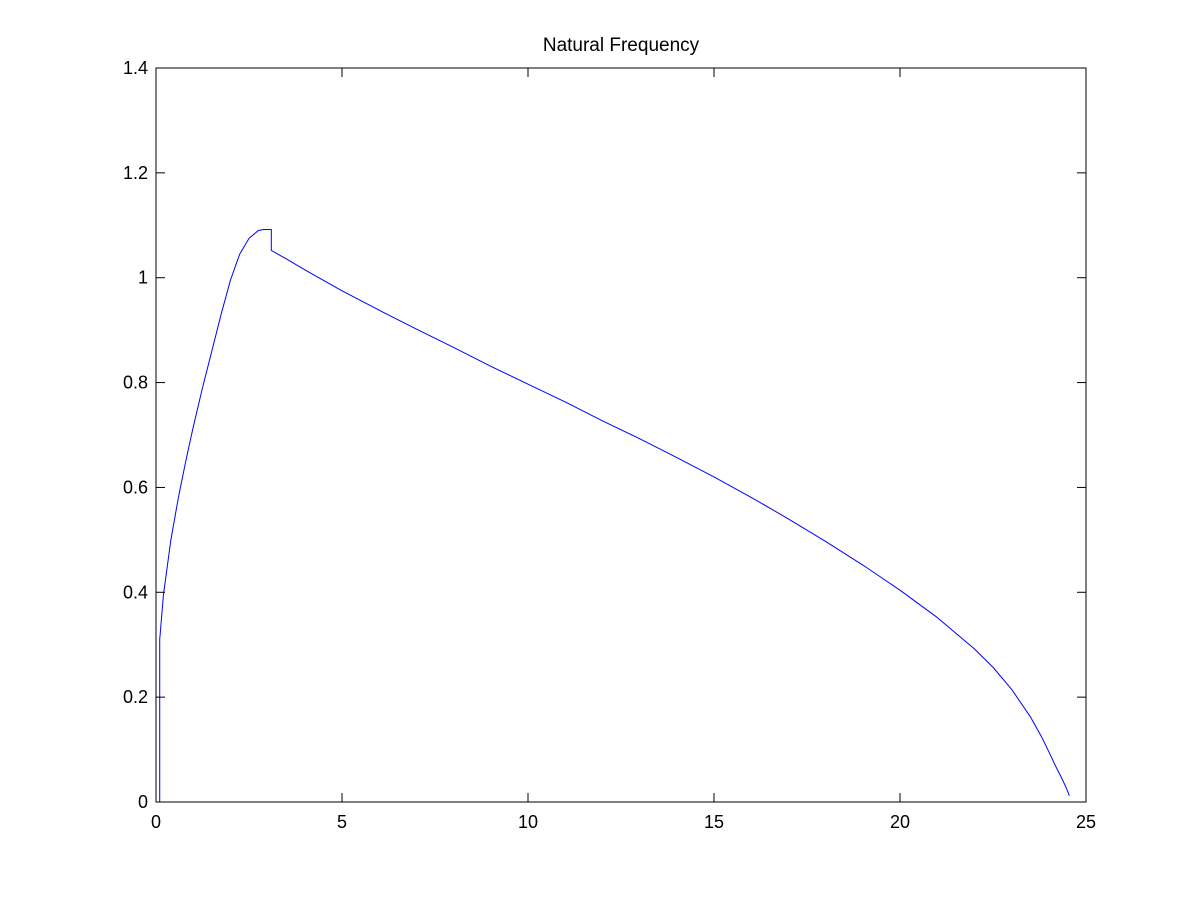 The image size is (1200, 900). Describe the element at coordinates (135, 68) in the screenshot. I see `y-tick-label: 1.4` at that location.